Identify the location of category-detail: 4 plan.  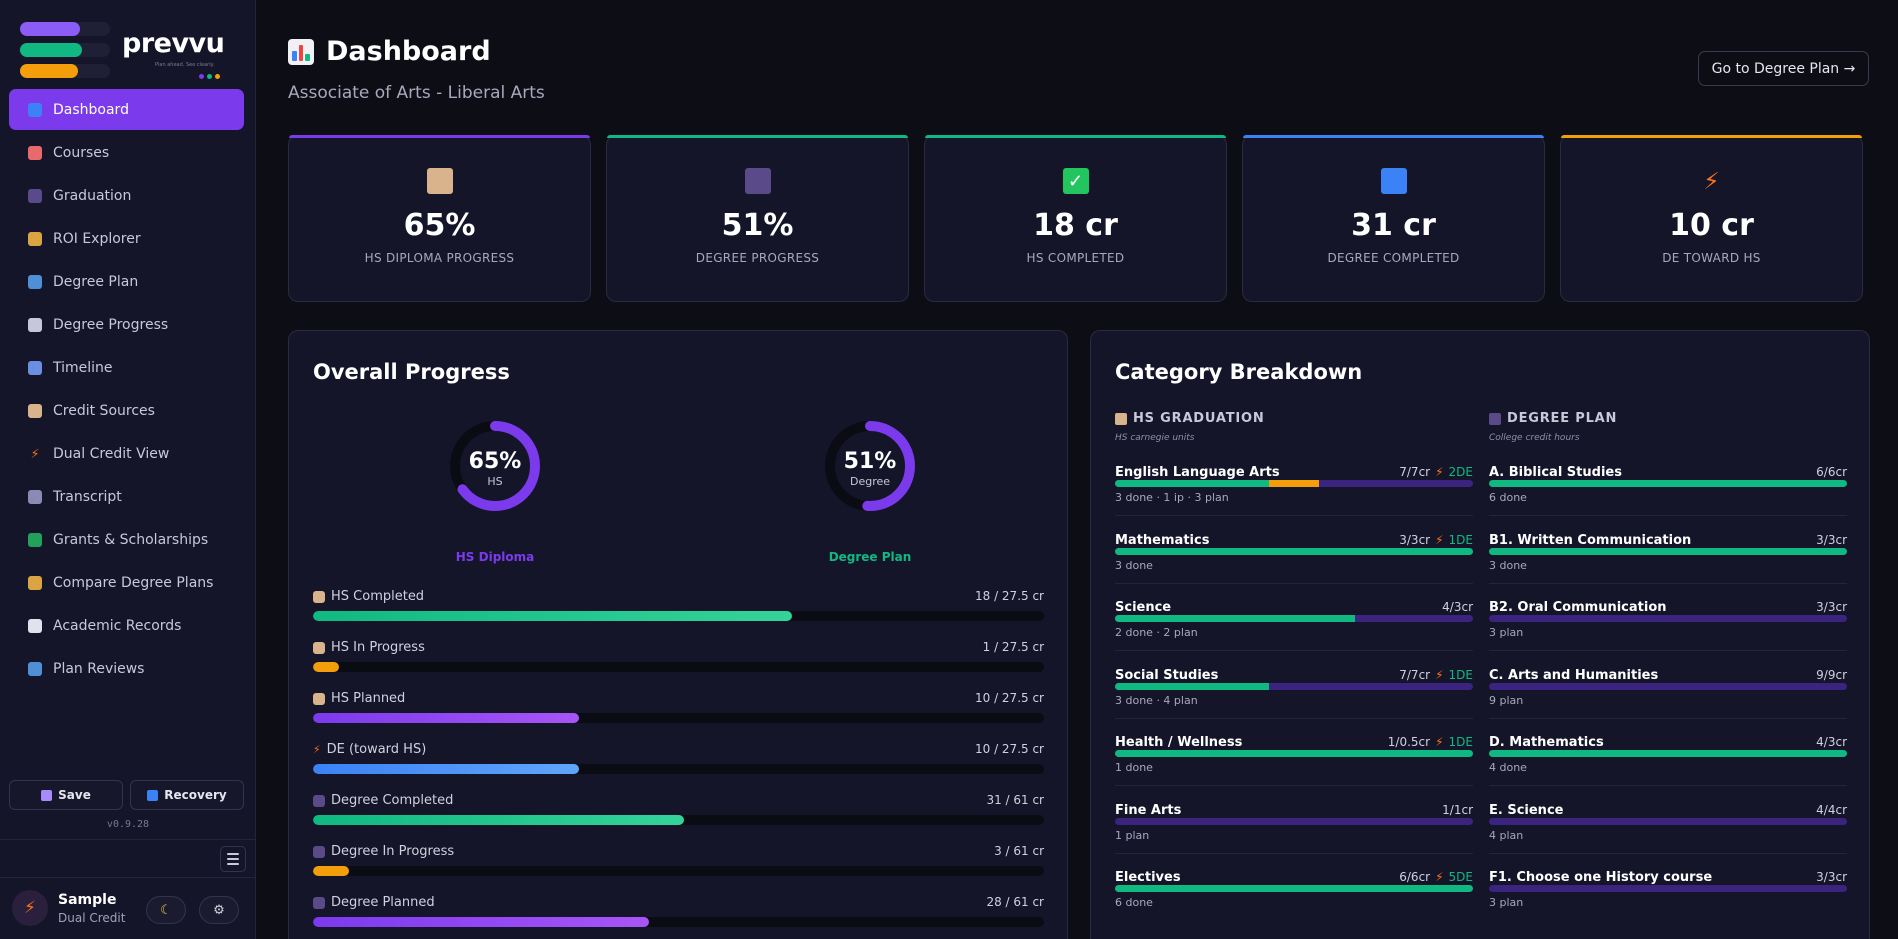
(1506, 835).